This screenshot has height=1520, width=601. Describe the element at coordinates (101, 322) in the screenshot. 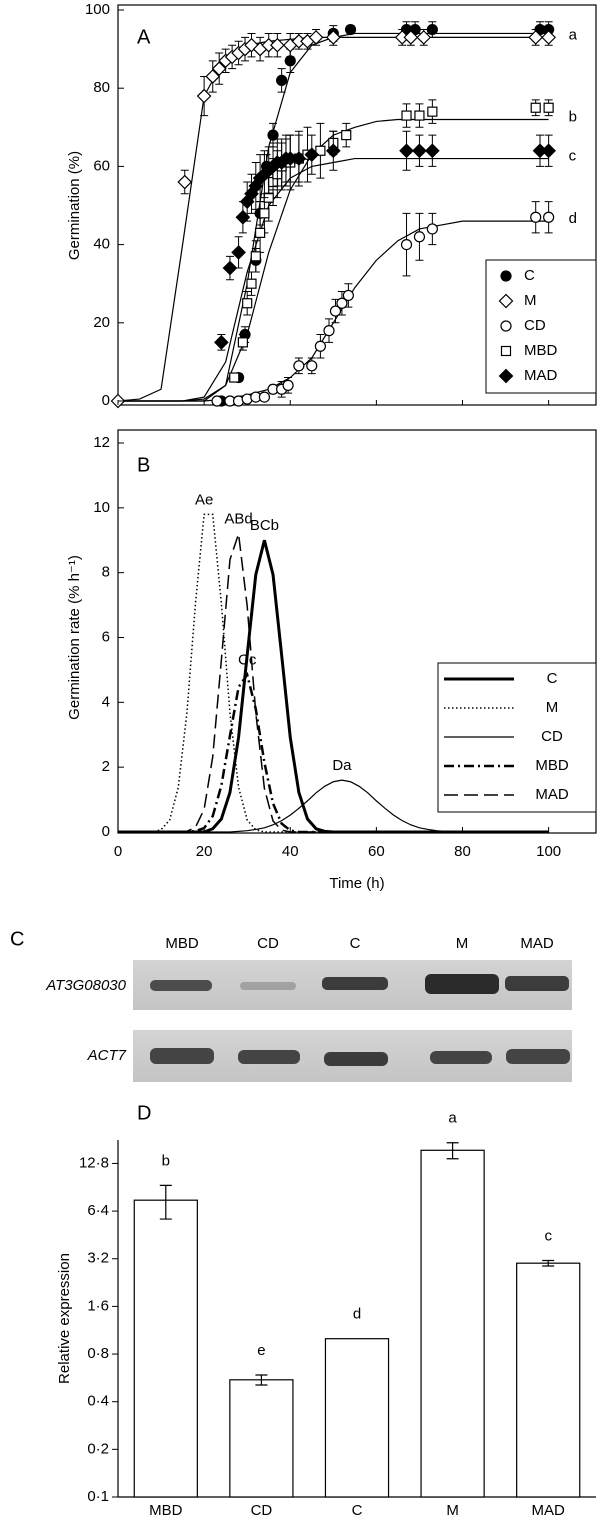

I see `y-tick-label: 20` at that location.